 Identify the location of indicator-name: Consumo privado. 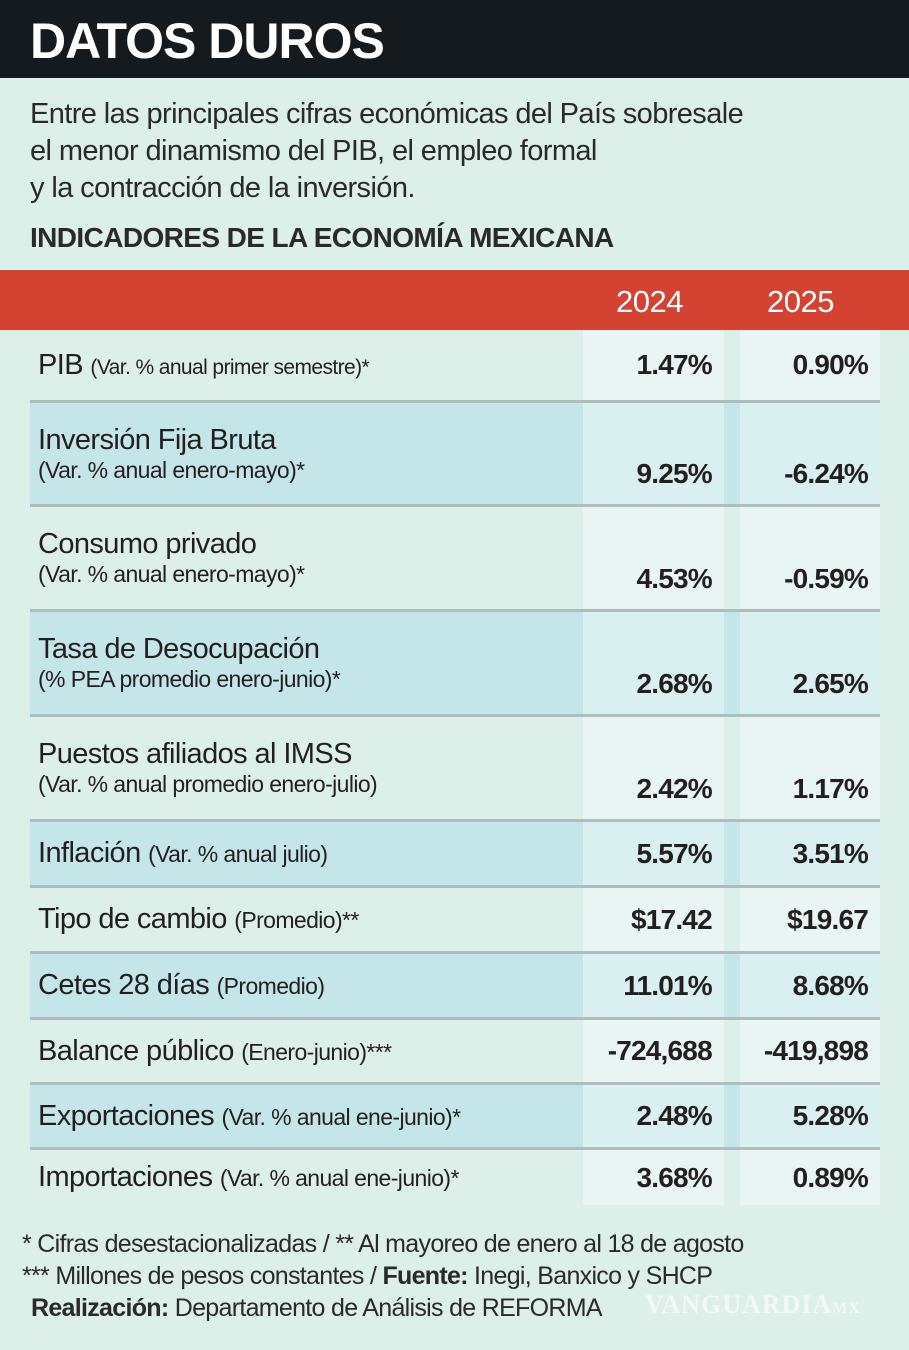
(147, 544).